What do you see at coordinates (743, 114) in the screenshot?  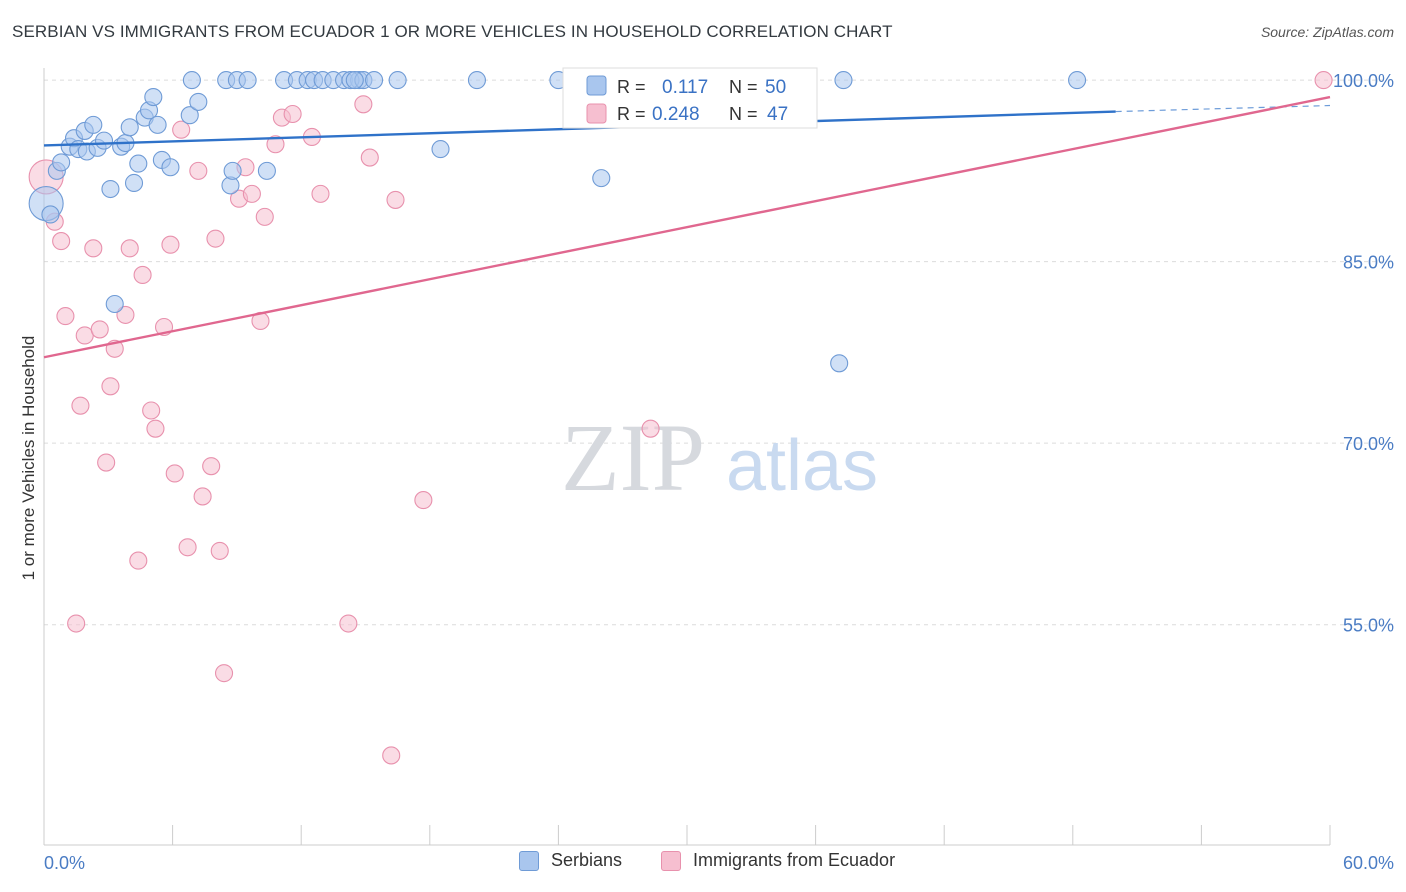 I see `stats-n-label-ecuador: N =` at bounding box center [743, 114].